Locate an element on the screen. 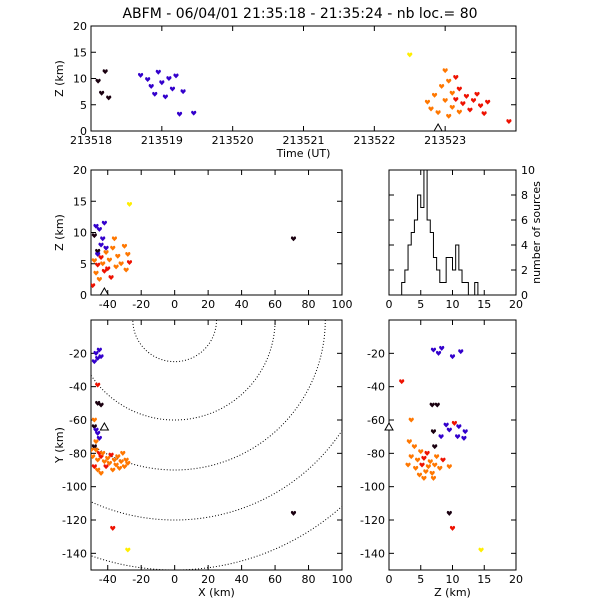 The height and width of the screenshot is (600, 600). x-tick-label: -40 is located at coordinates (108, 579).